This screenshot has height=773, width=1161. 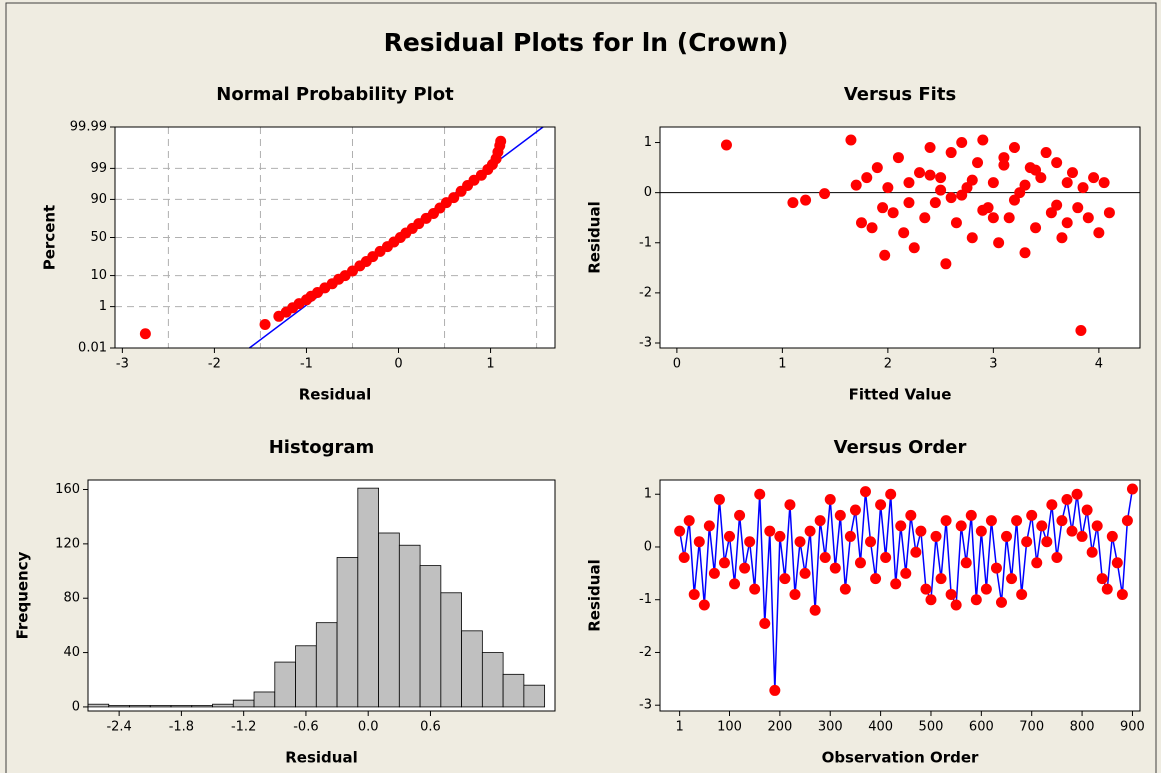 What do you see at coordinates (900, 447) in the screenshot?
I see `panel-title: Versus Order` at bounding box center [900, 447].